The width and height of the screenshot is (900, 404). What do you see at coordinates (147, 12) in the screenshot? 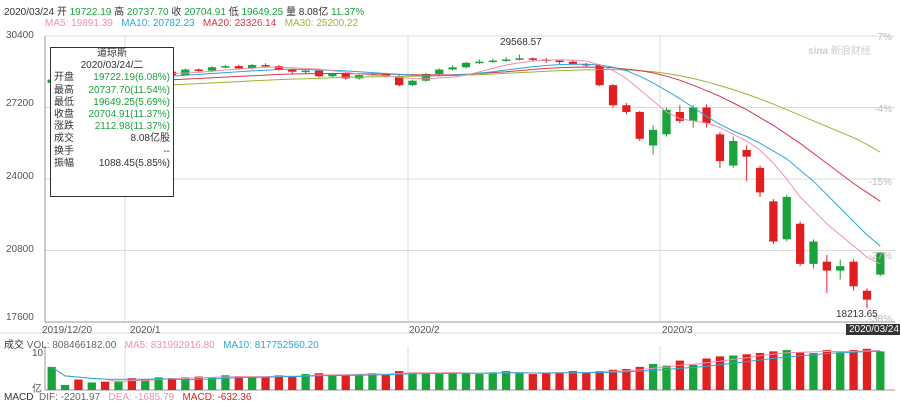
I see `header-high: 20737.70` at bounding box center [147, 12].